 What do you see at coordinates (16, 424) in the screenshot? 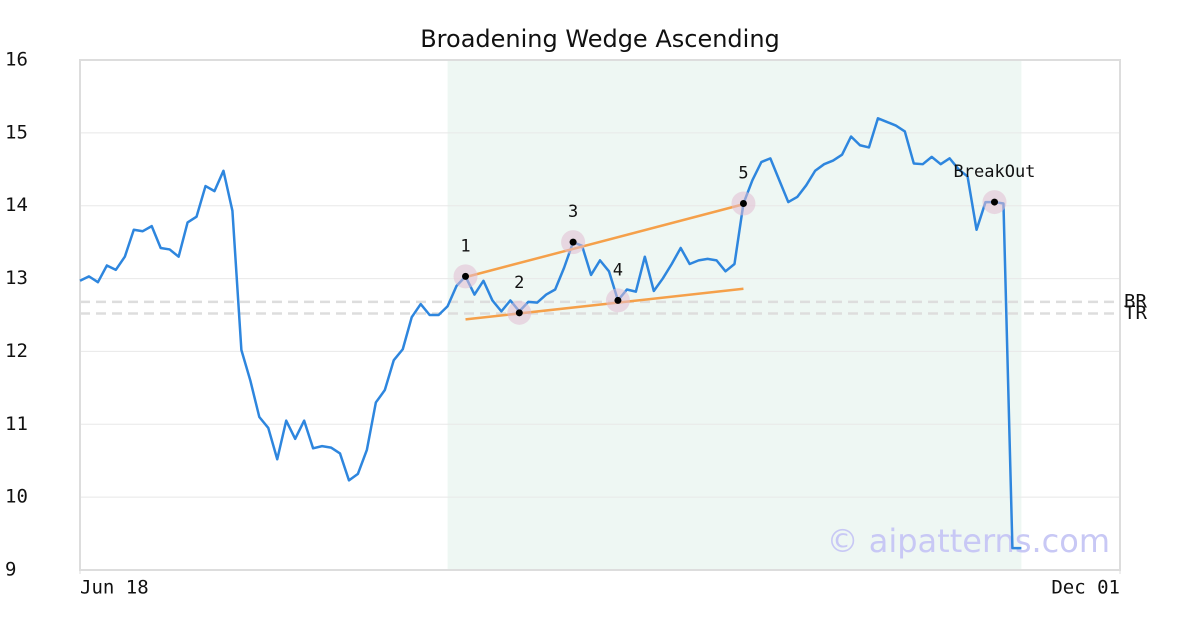
I see `y-tick-label: 11` at bounding box center [16, 424].